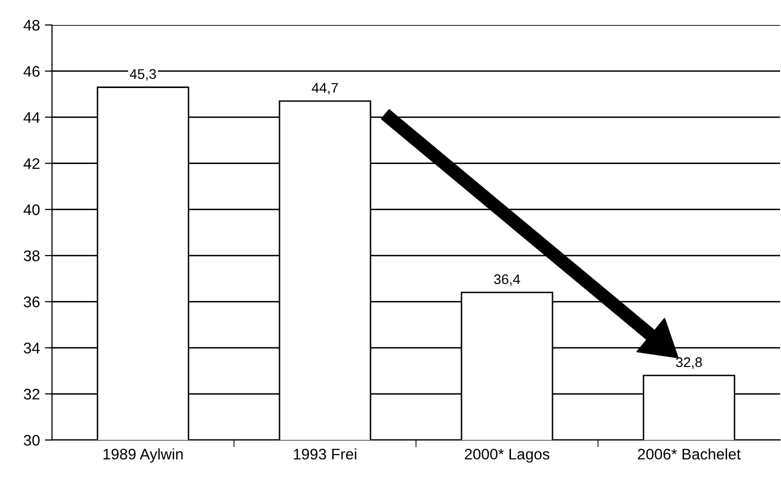  I want to click on y-tick-label: 42, so click(32, 163).